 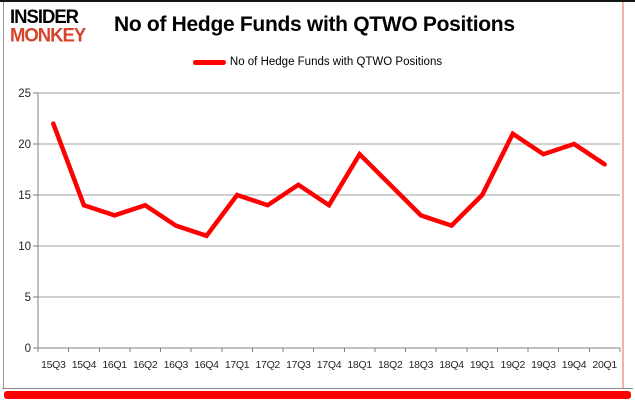 What do you see at coordinates (24, 94) in the screenshot?
I see `y-tick-label: 25` at bounding box center [24, 94].